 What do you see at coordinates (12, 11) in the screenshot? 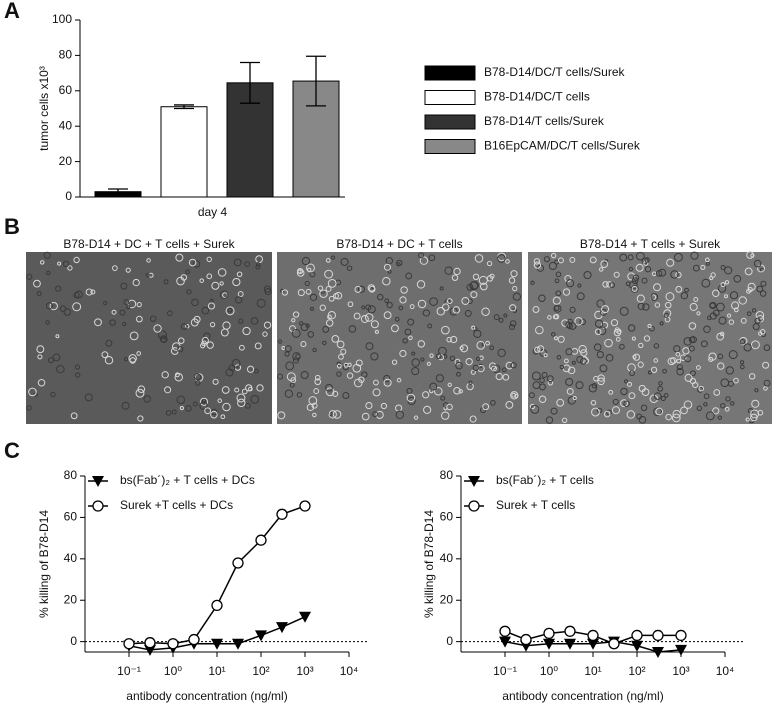
I see `panel-label: A` at bounding box center [12, 11].